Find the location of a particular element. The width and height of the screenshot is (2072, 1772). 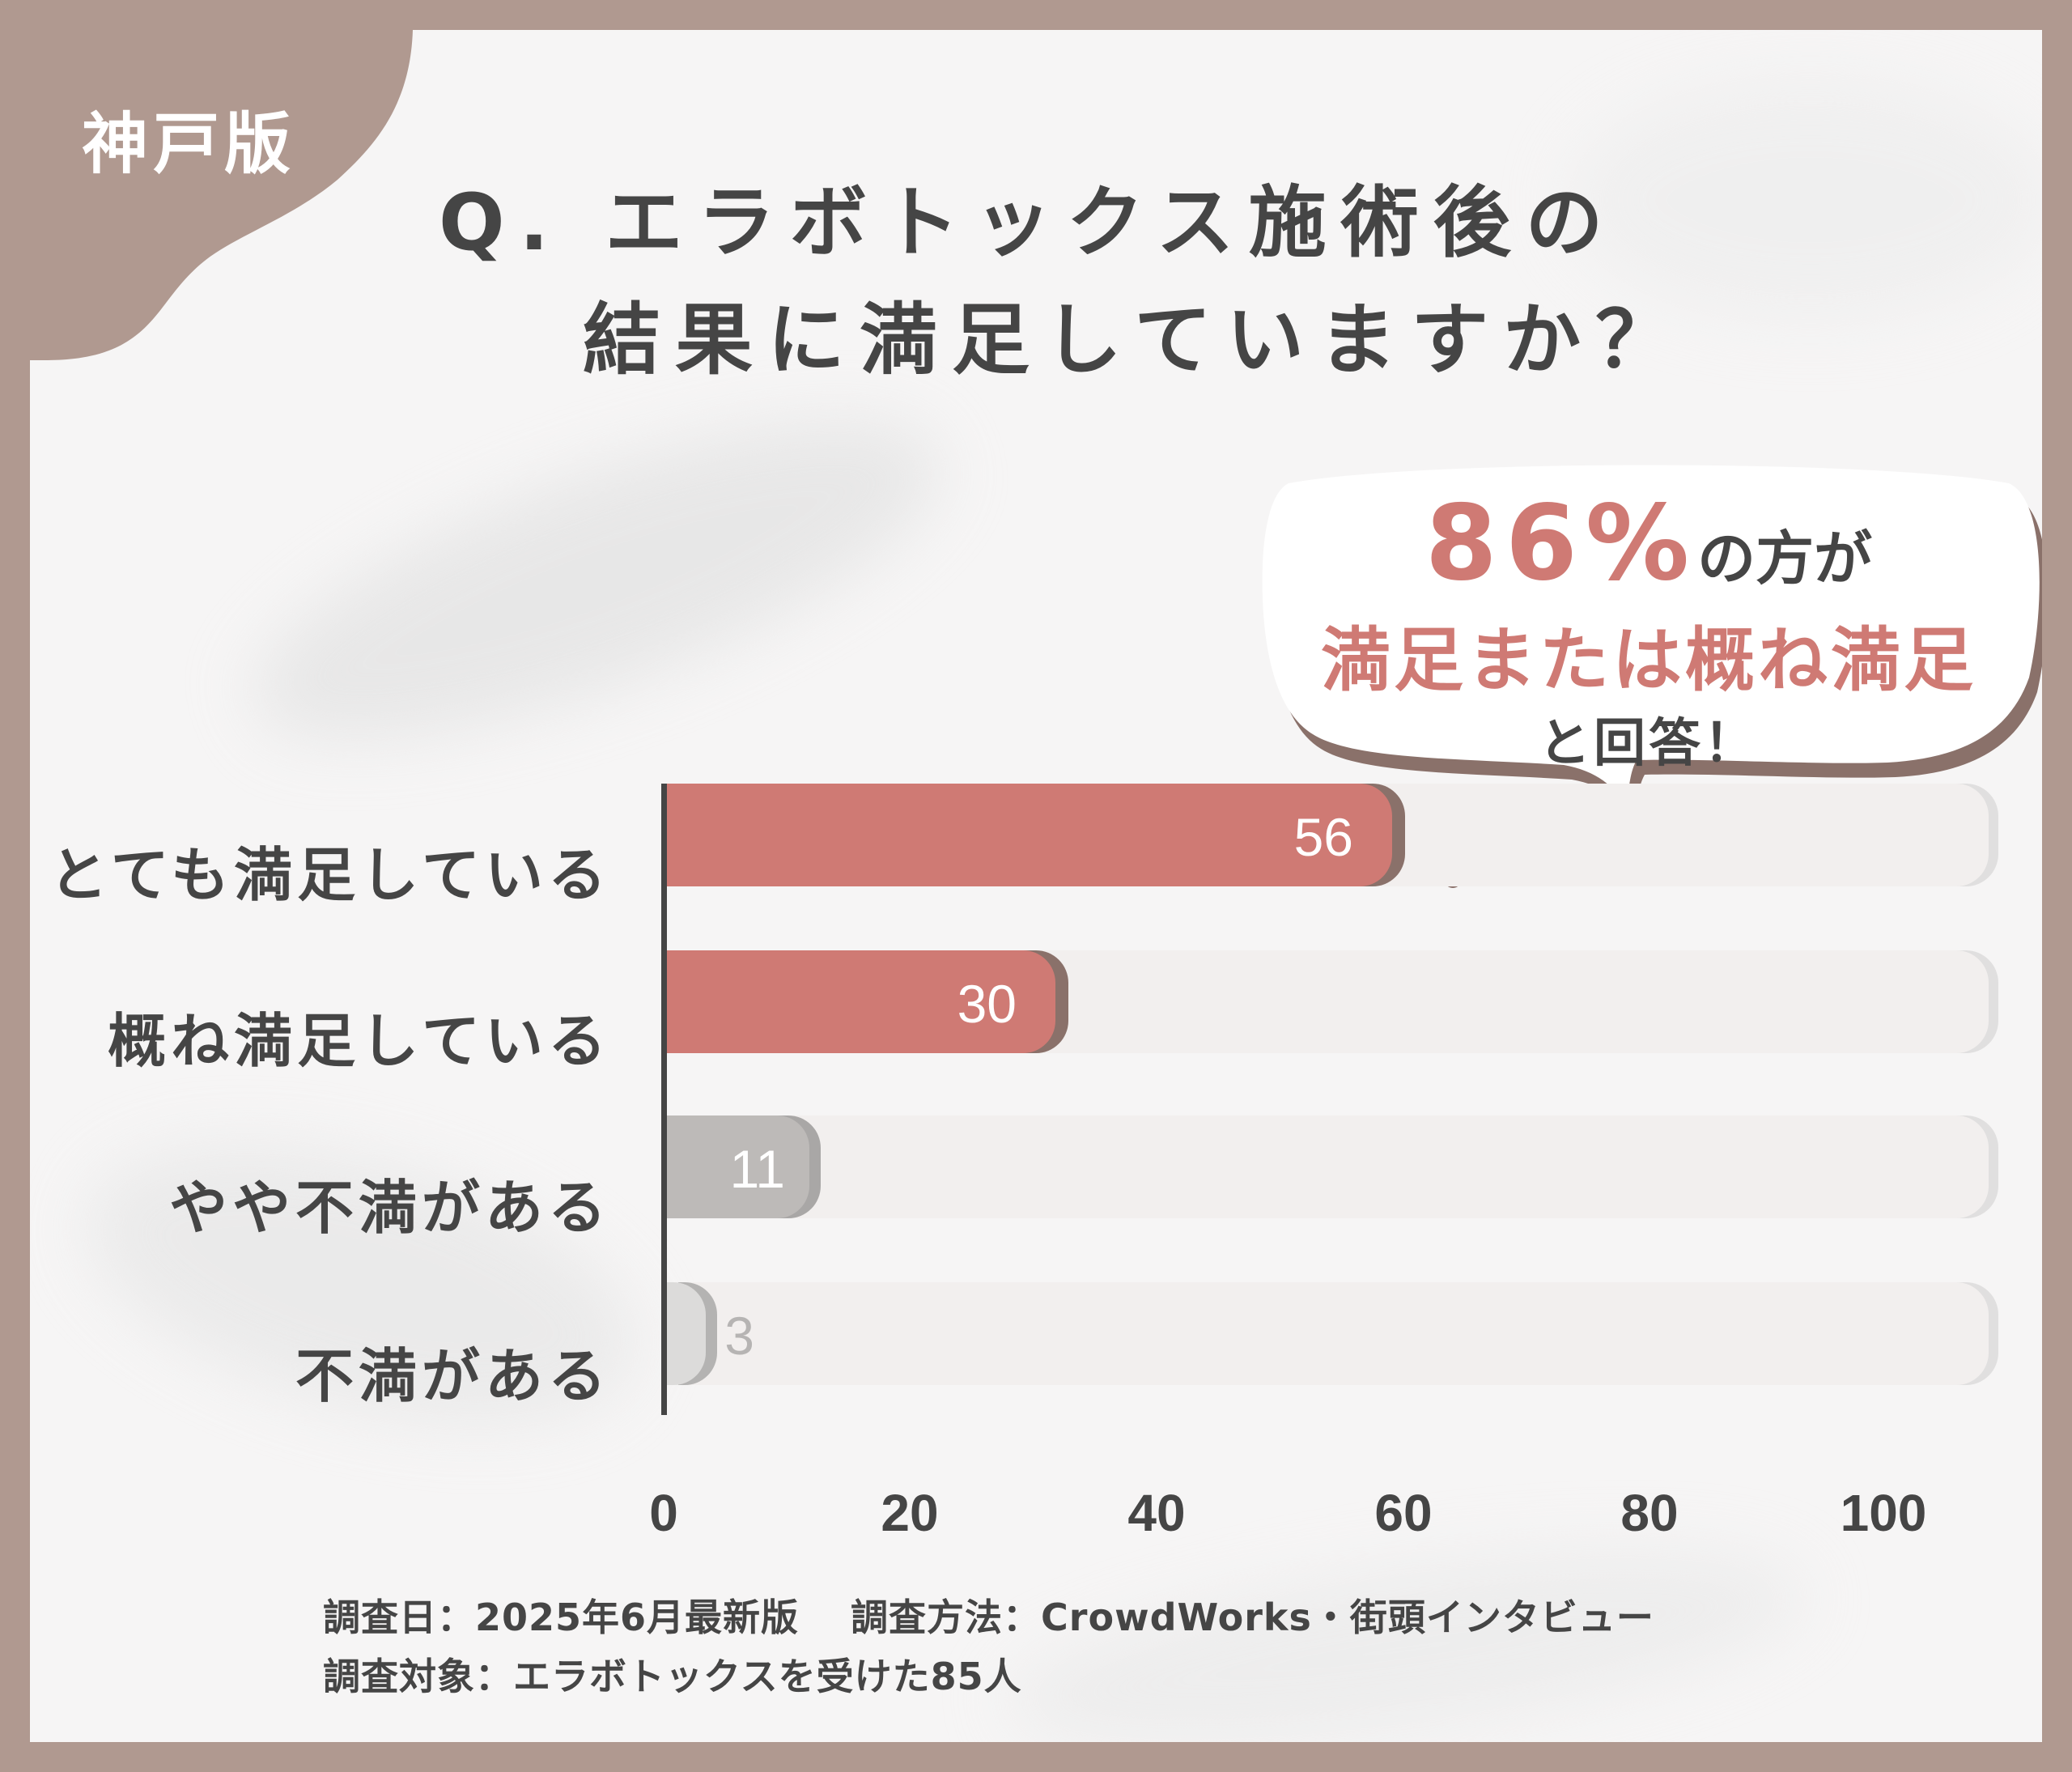

category-label: やや不満がある is located at coordinates (389, 1208).